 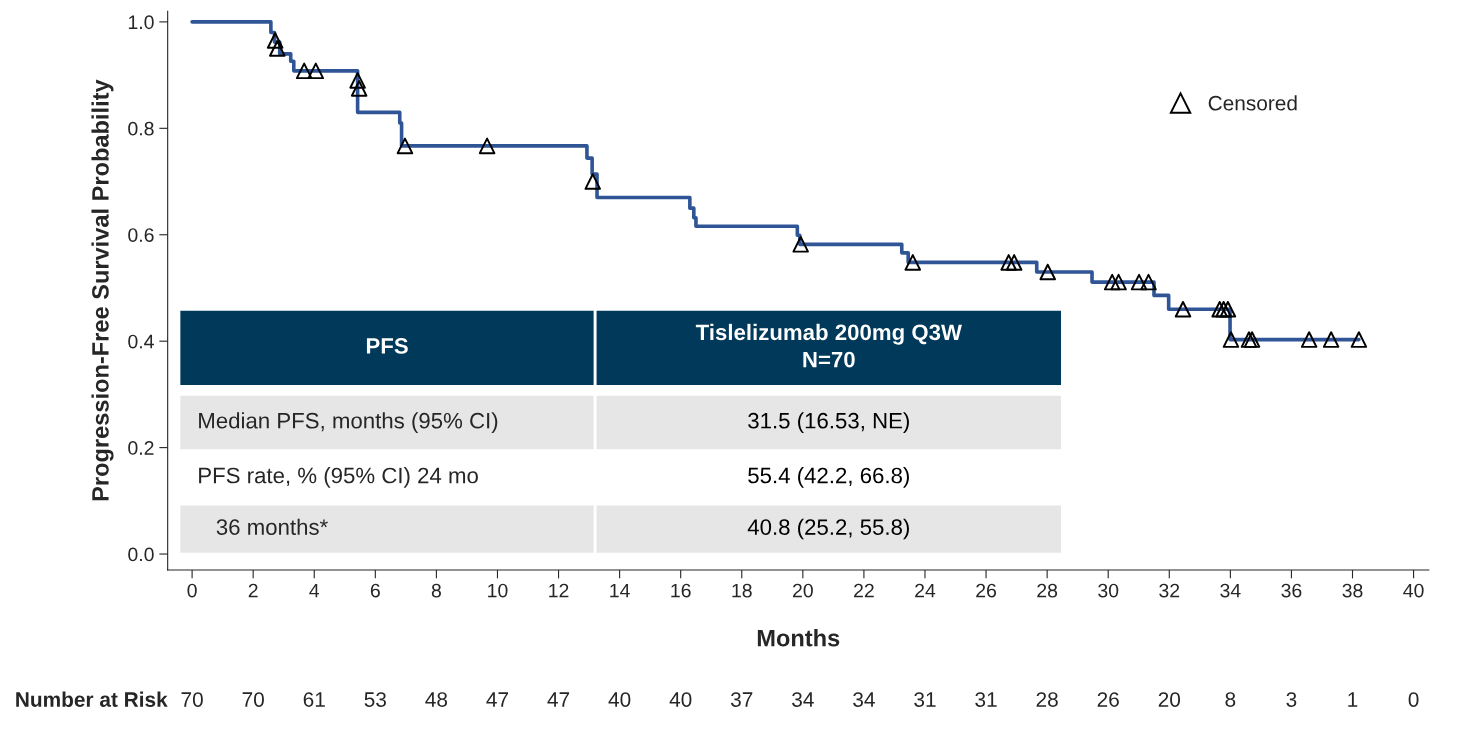 I want to click on x-tick-label: 12, so click(x=559, y=590).